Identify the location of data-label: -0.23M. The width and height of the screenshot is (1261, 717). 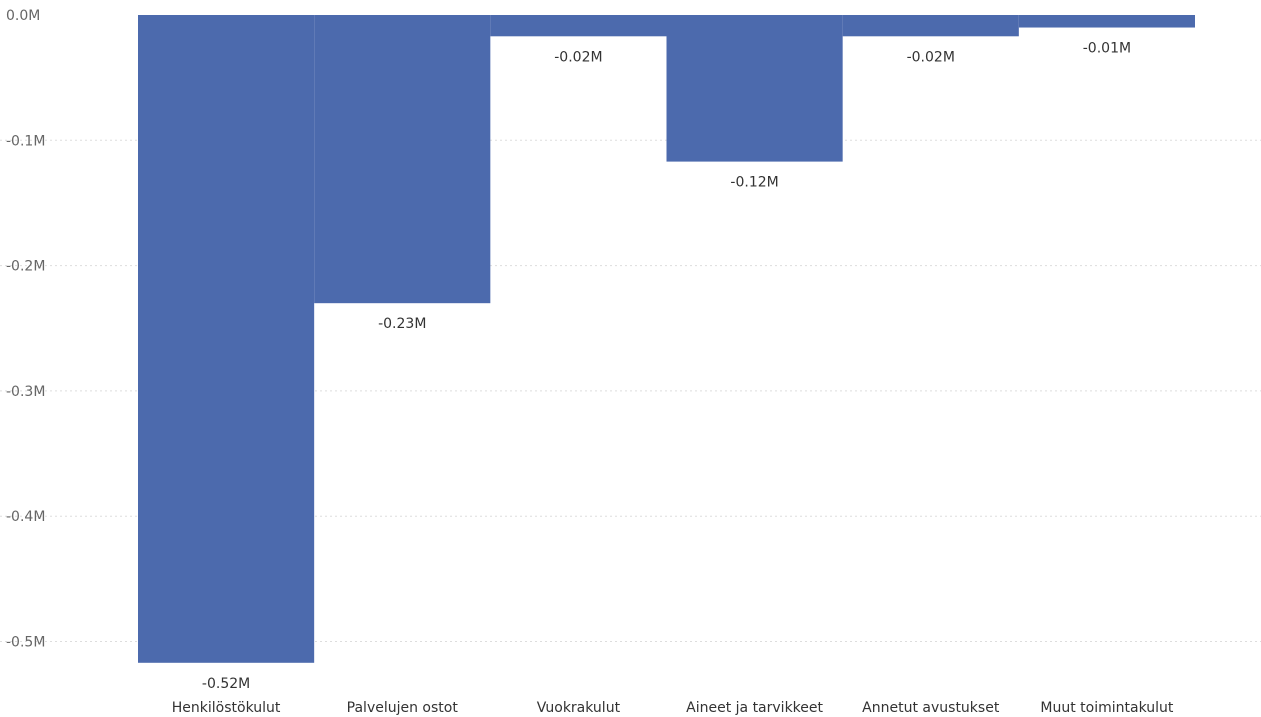
(402, 324).